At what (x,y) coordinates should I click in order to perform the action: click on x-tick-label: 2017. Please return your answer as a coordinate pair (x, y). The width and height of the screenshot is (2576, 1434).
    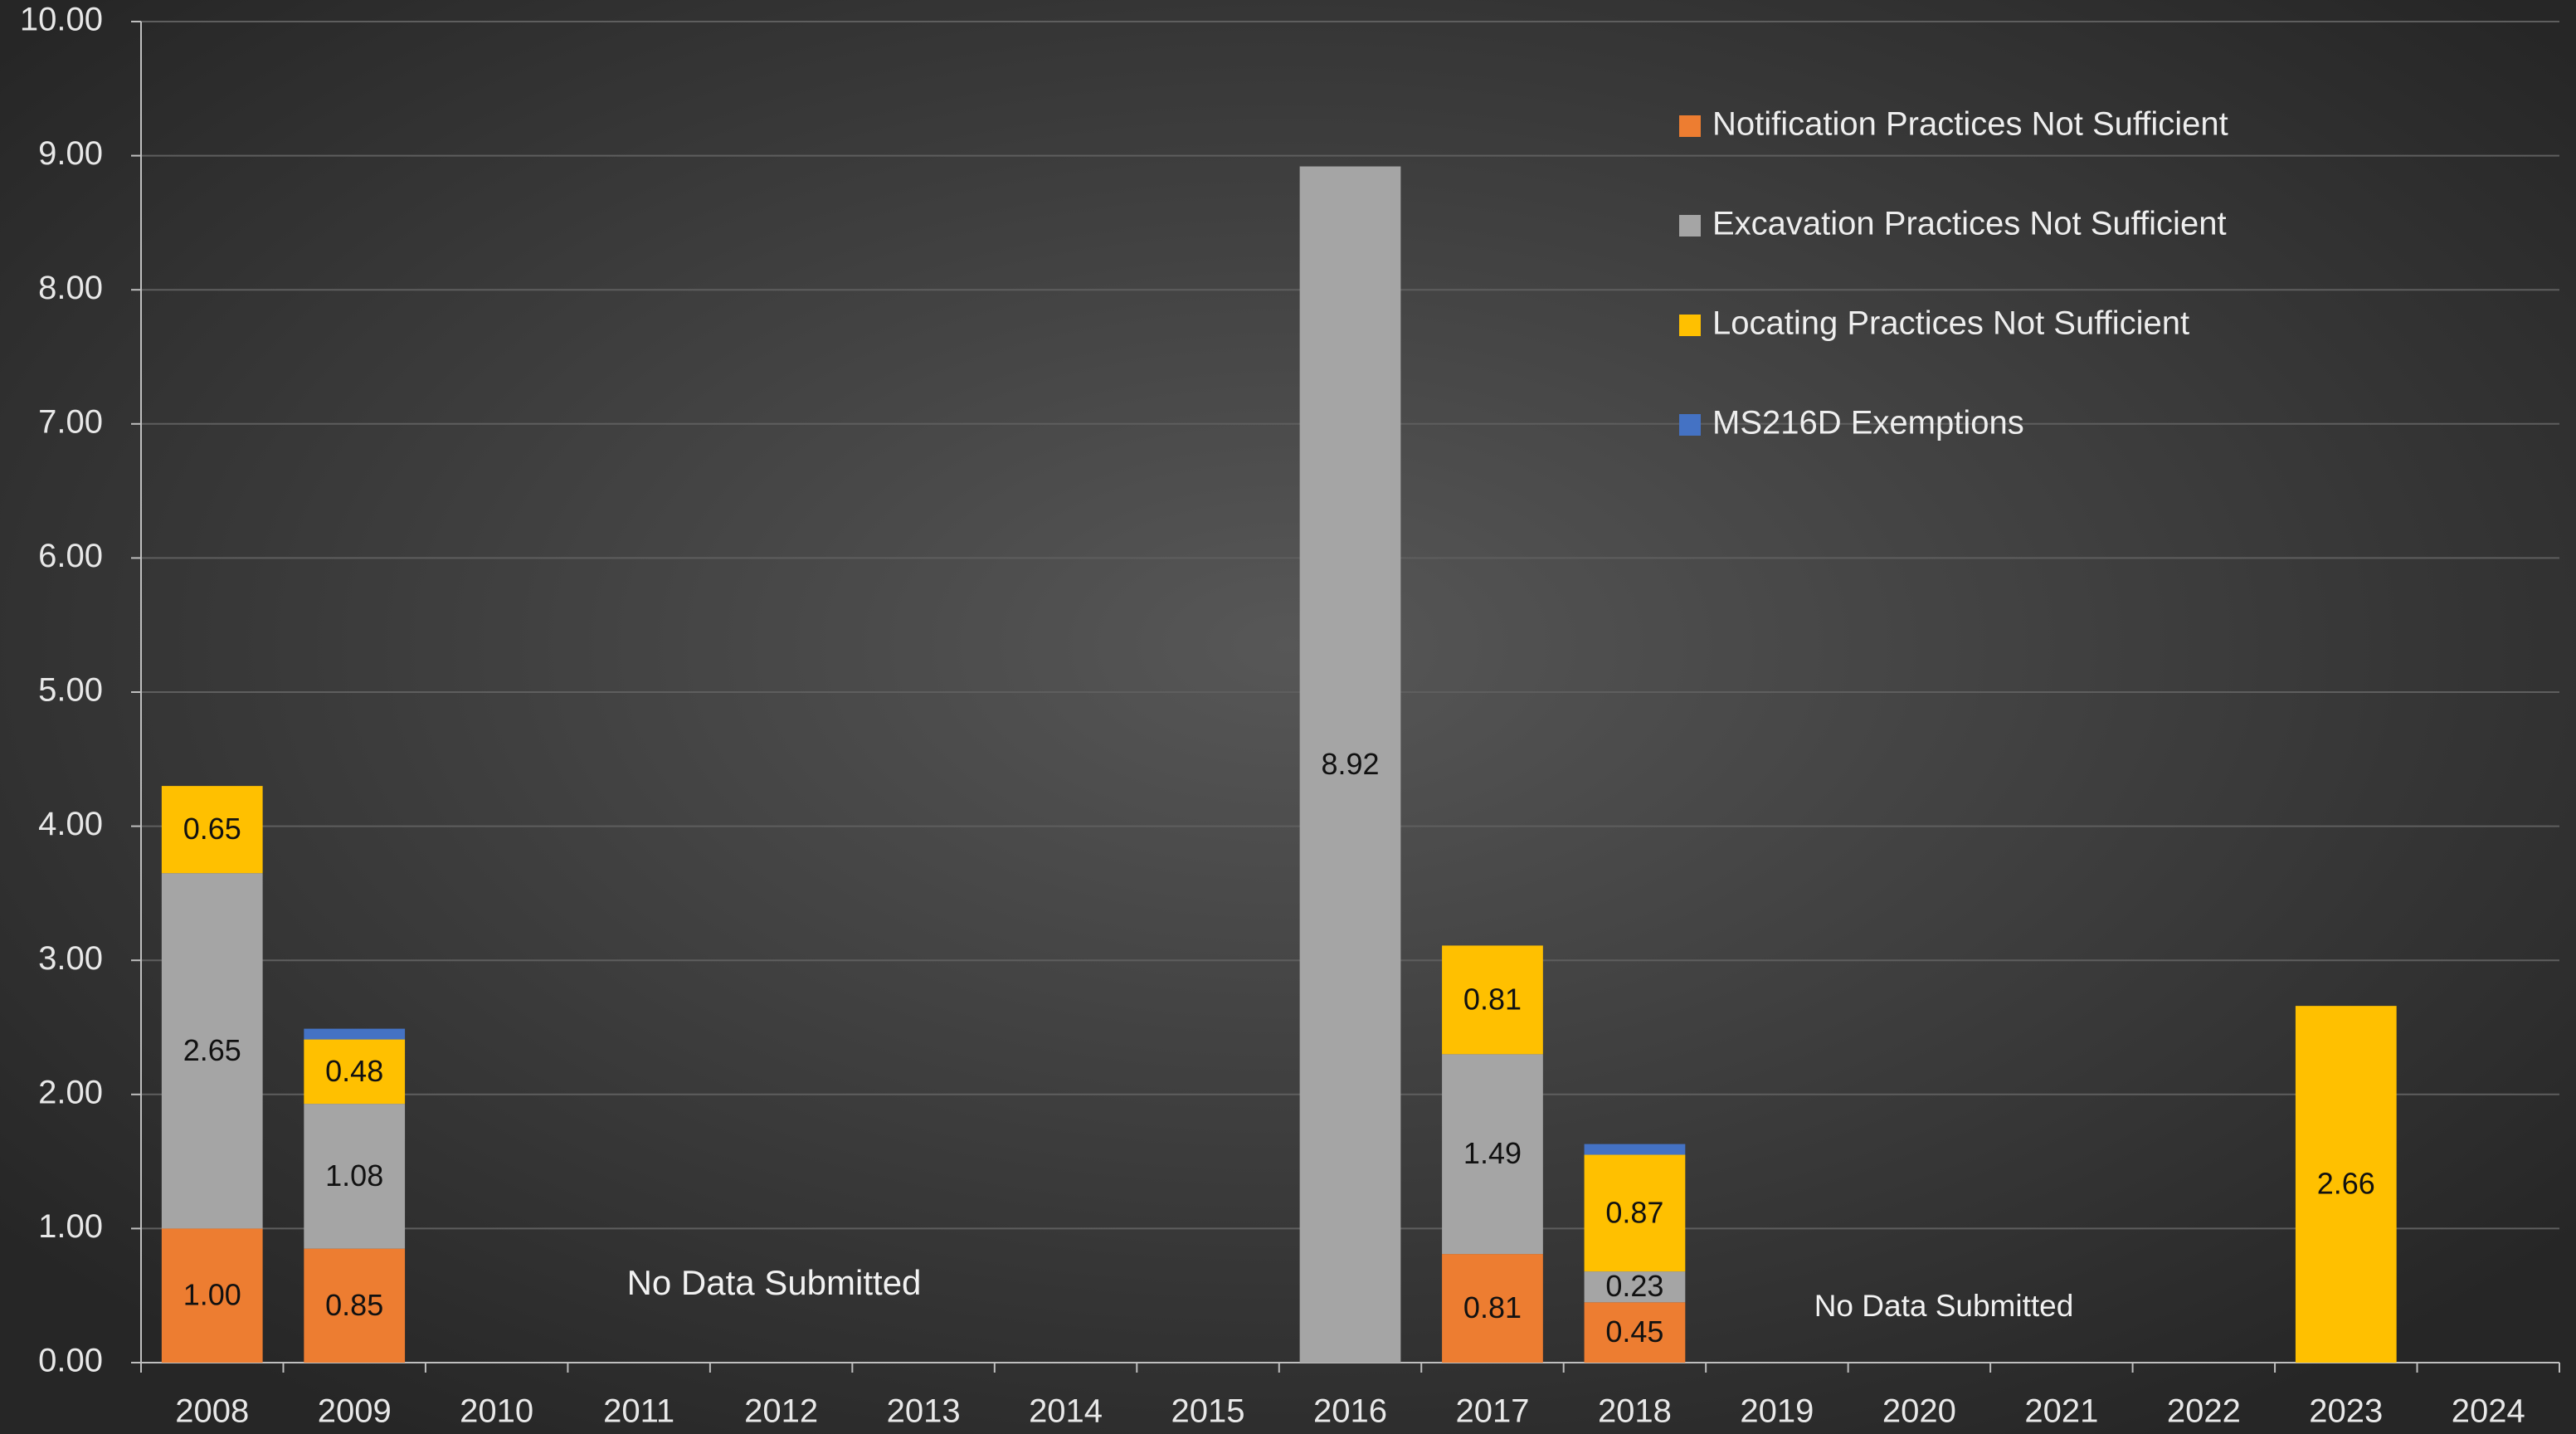
    Looking at the image, I should click on (1492, 1411).